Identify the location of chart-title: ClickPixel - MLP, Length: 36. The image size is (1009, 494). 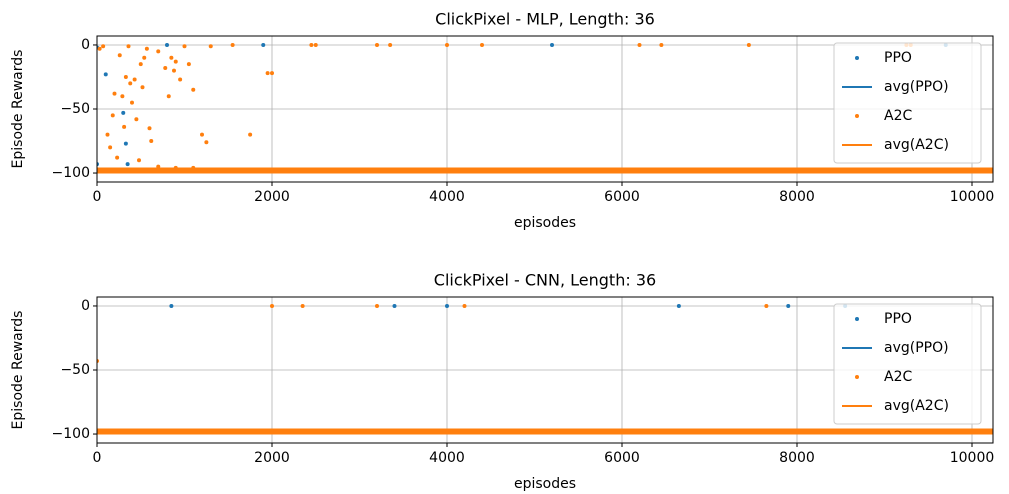
(545, 19).